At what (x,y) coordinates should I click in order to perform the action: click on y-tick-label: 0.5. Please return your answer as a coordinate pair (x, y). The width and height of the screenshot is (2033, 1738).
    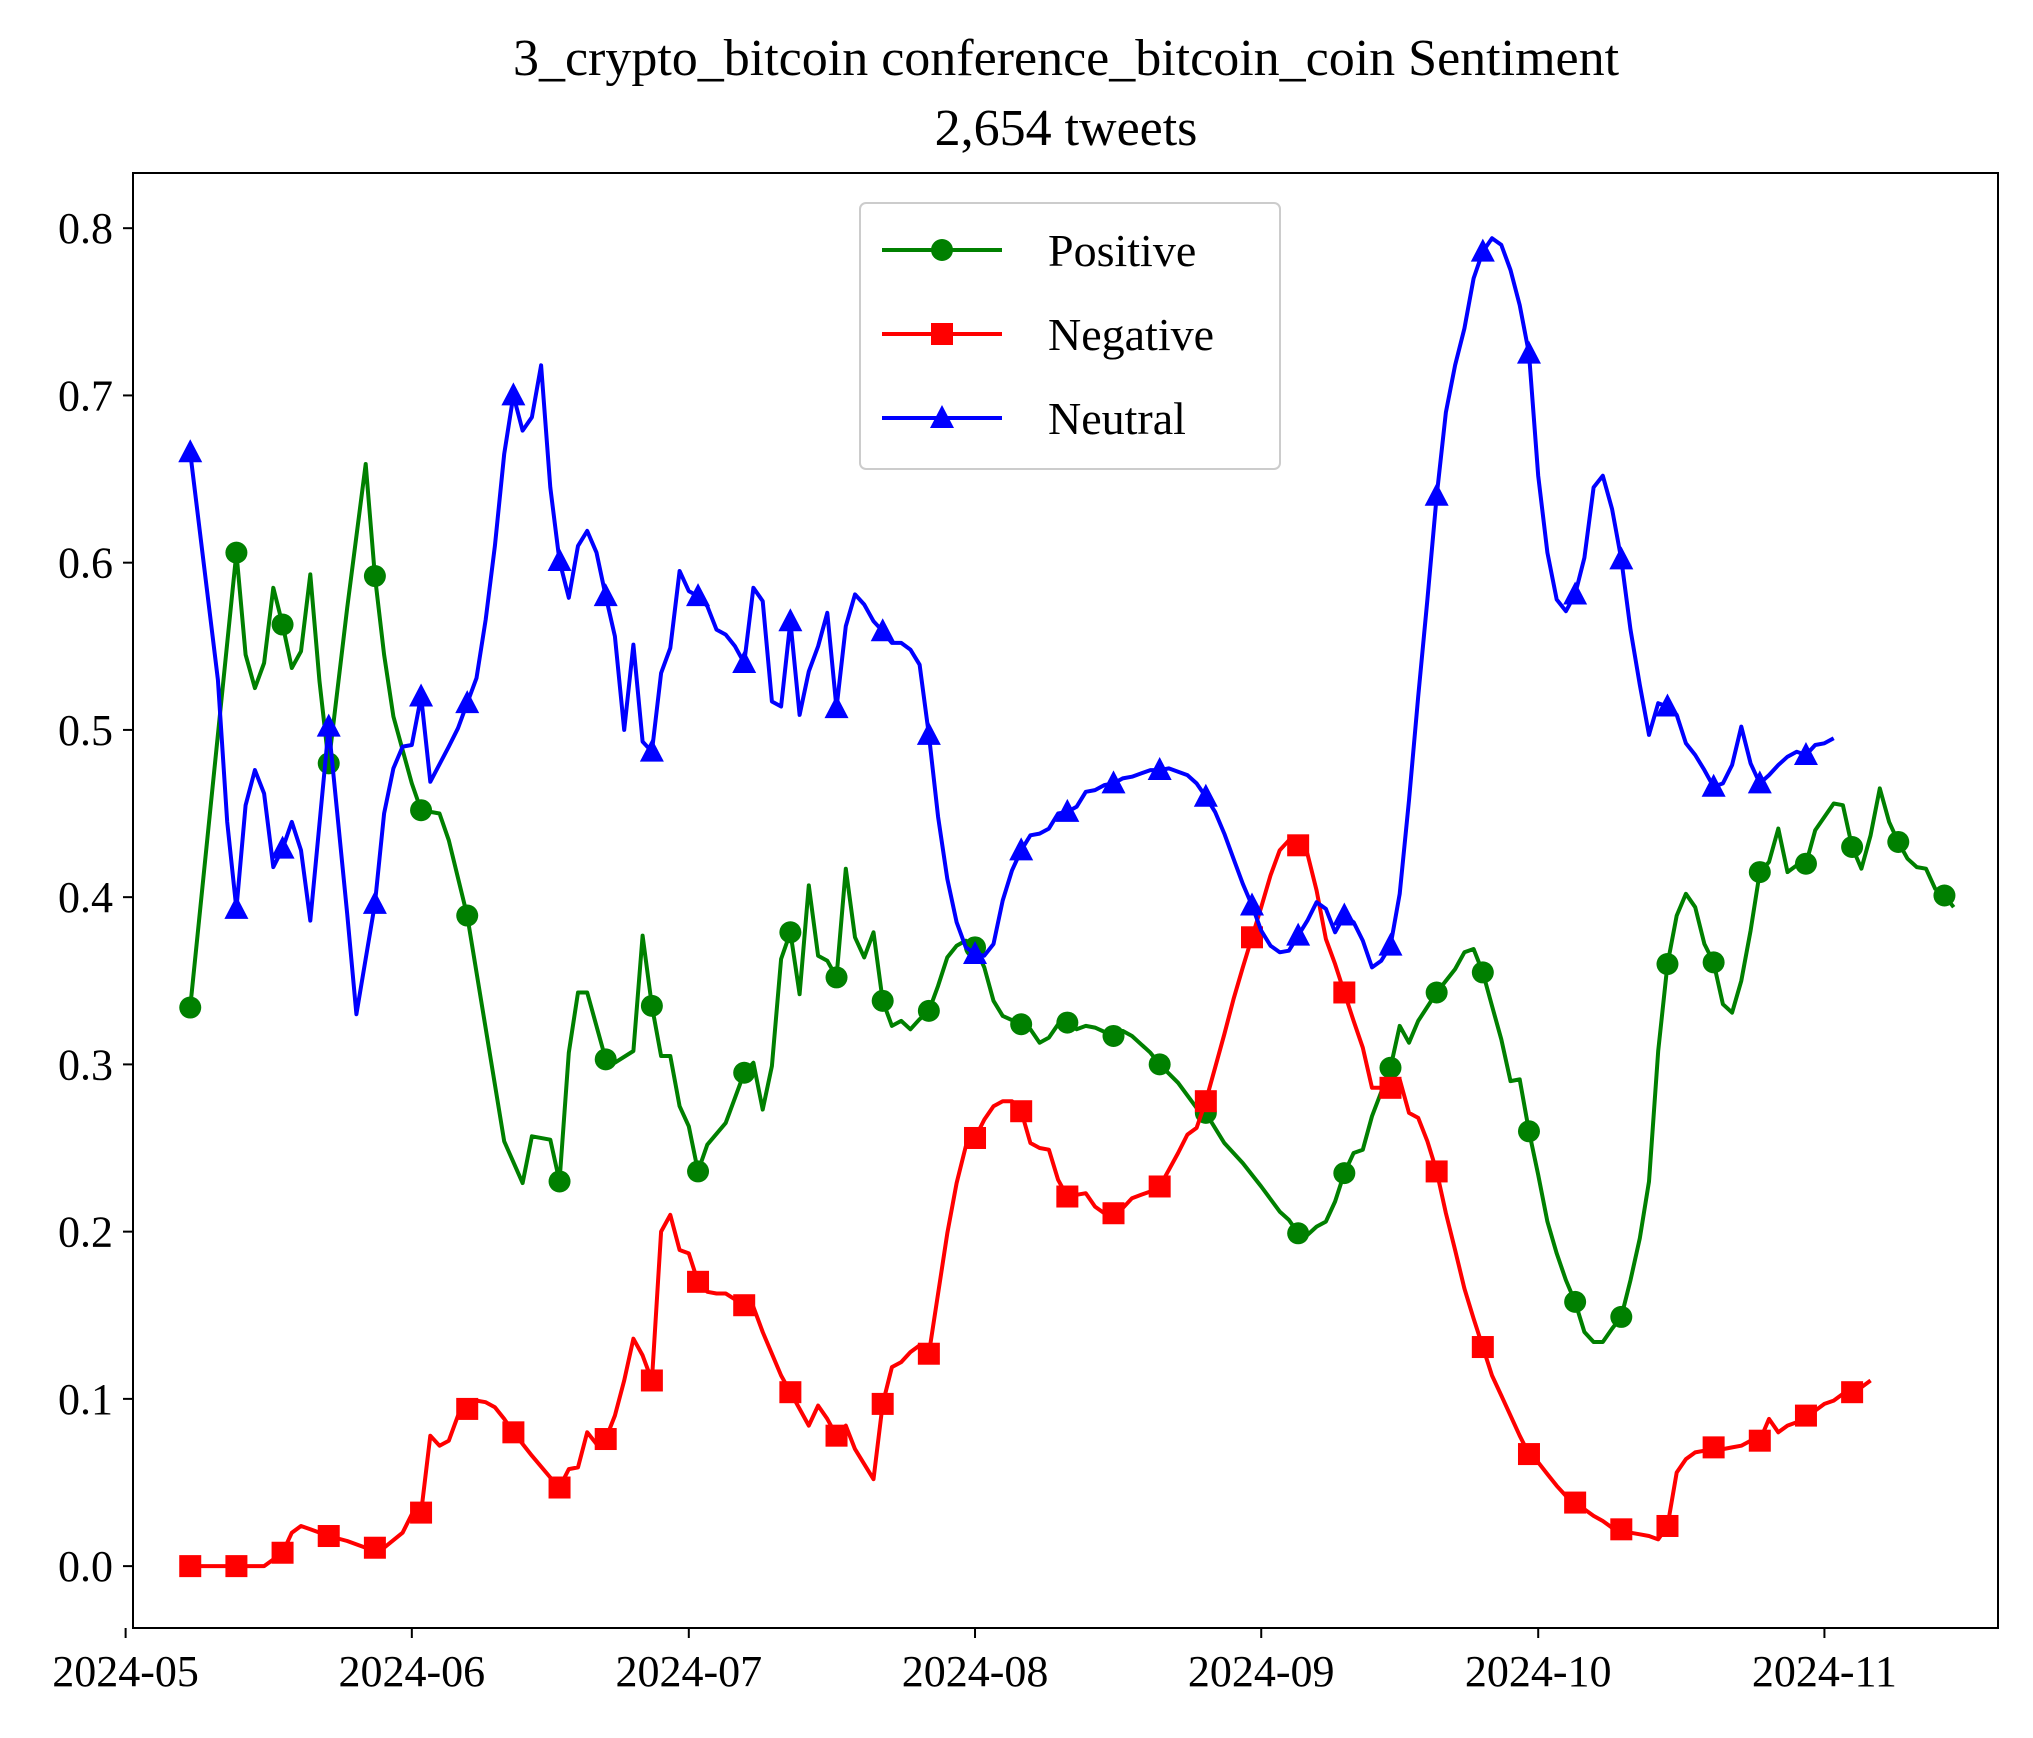
    Looking at the image, I should click on (85, 730).